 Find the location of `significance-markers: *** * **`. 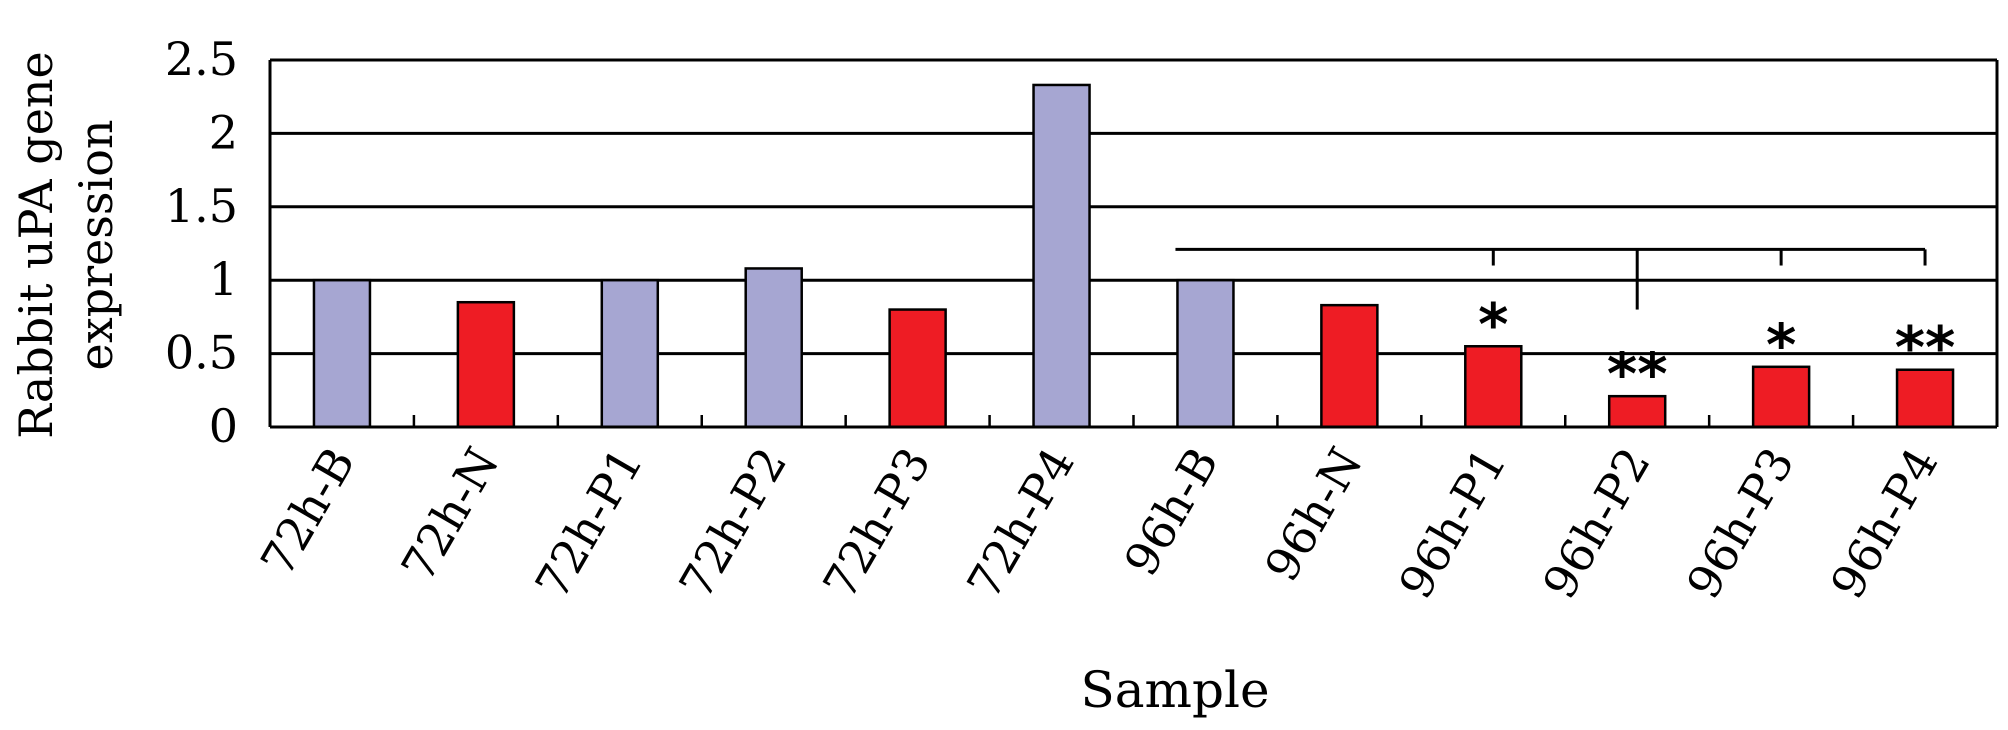

significance-markers: *** * ** is located at coordinates (1716, 349).